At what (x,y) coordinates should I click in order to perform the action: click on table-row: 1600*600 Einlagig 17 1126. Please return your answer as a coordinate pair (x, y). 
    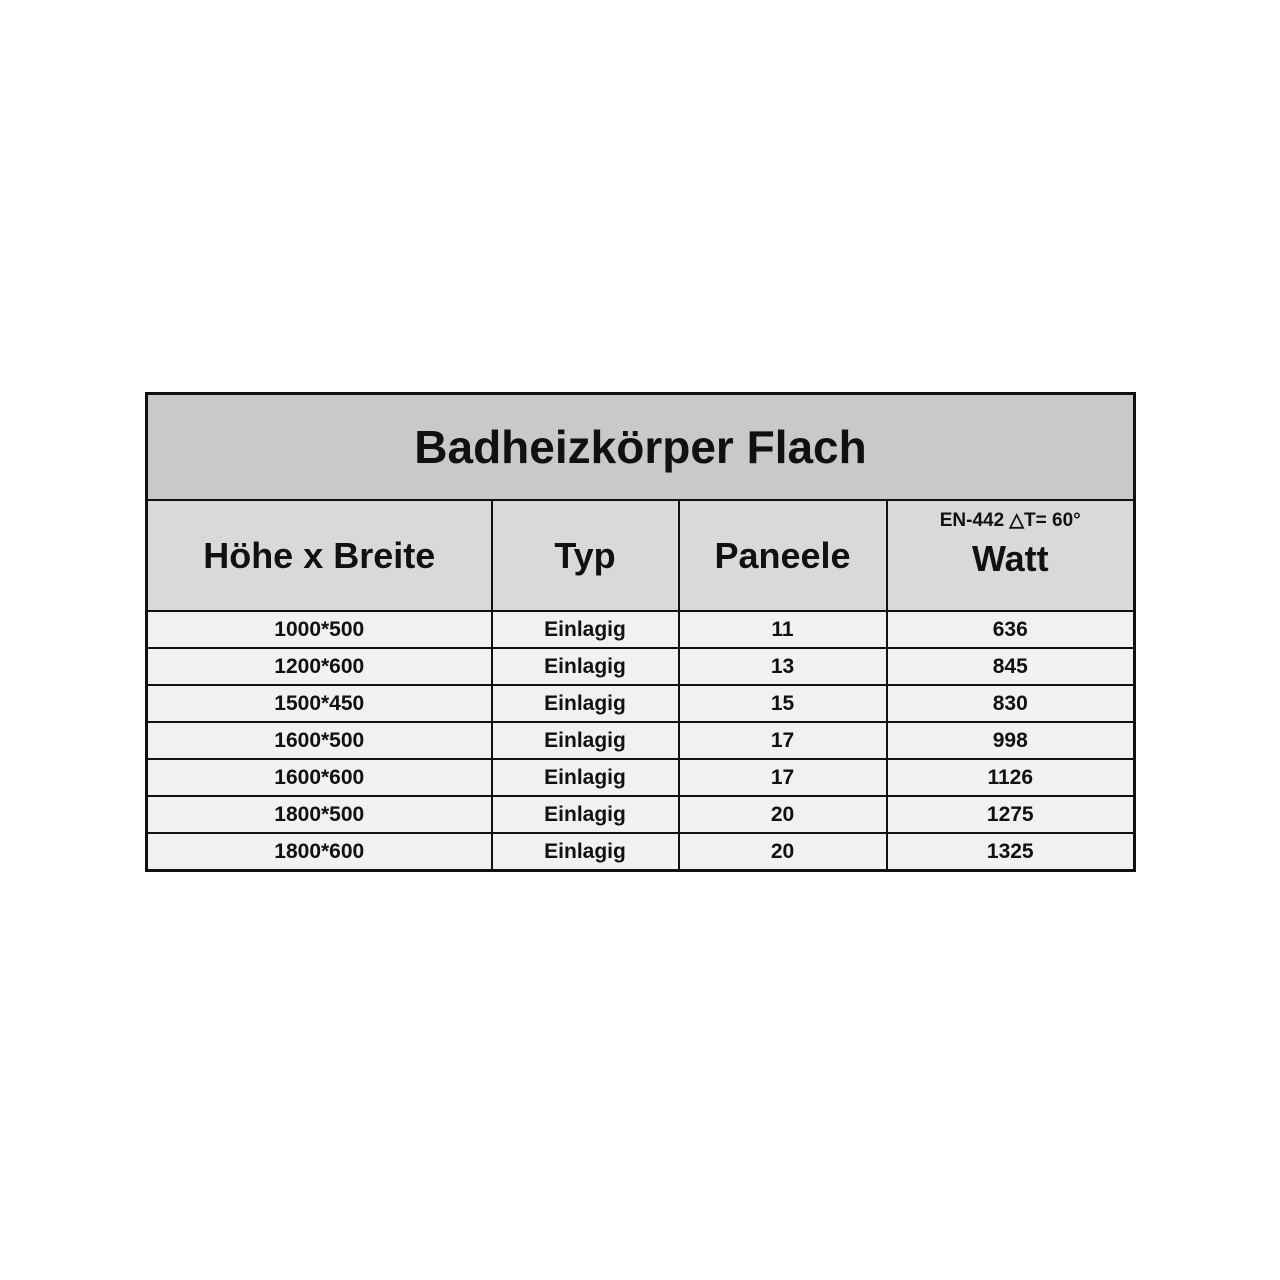
    Looking at the image, I should click on (640, 777).